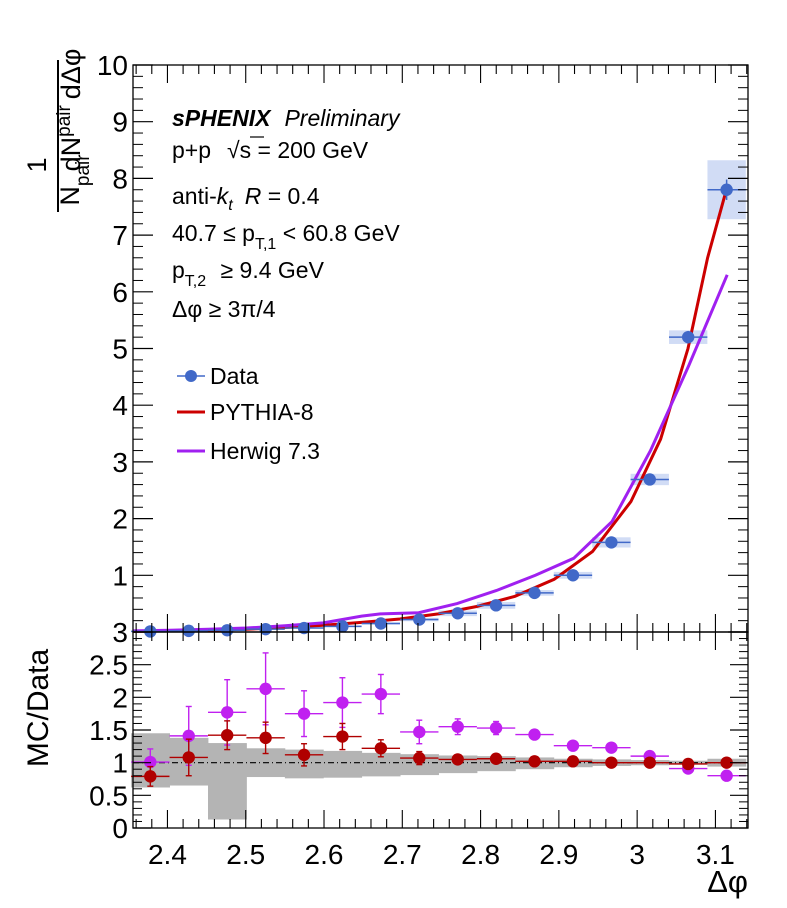  I want to click on ratio-ytick-label: 0.5, so click(108, 795).